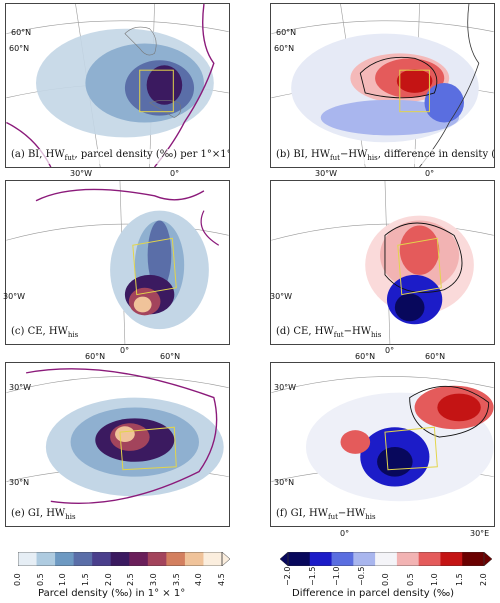 This screenshot has height=603, width=500. Describe the element at coordinates (336, 576) in the screenshot. I see `colorbar-tick-label: −1.0` at that location.